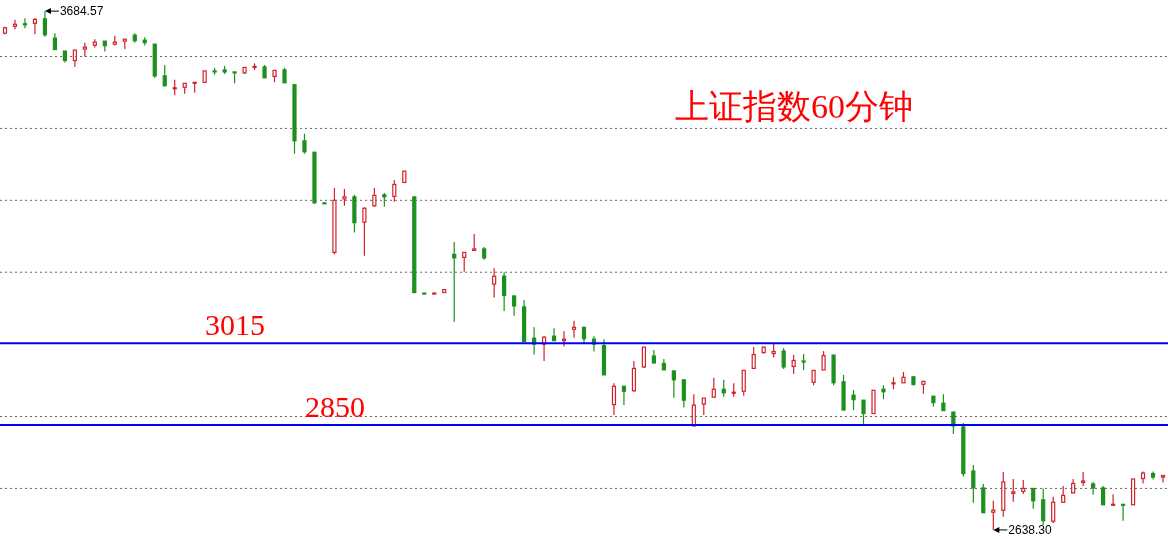 Image resolution: width=1168 pixels, height=539 pixels. Describe the element at coordinates (794, 107) in the screenshot. I see `text: 上证指数60分钟` at that location.